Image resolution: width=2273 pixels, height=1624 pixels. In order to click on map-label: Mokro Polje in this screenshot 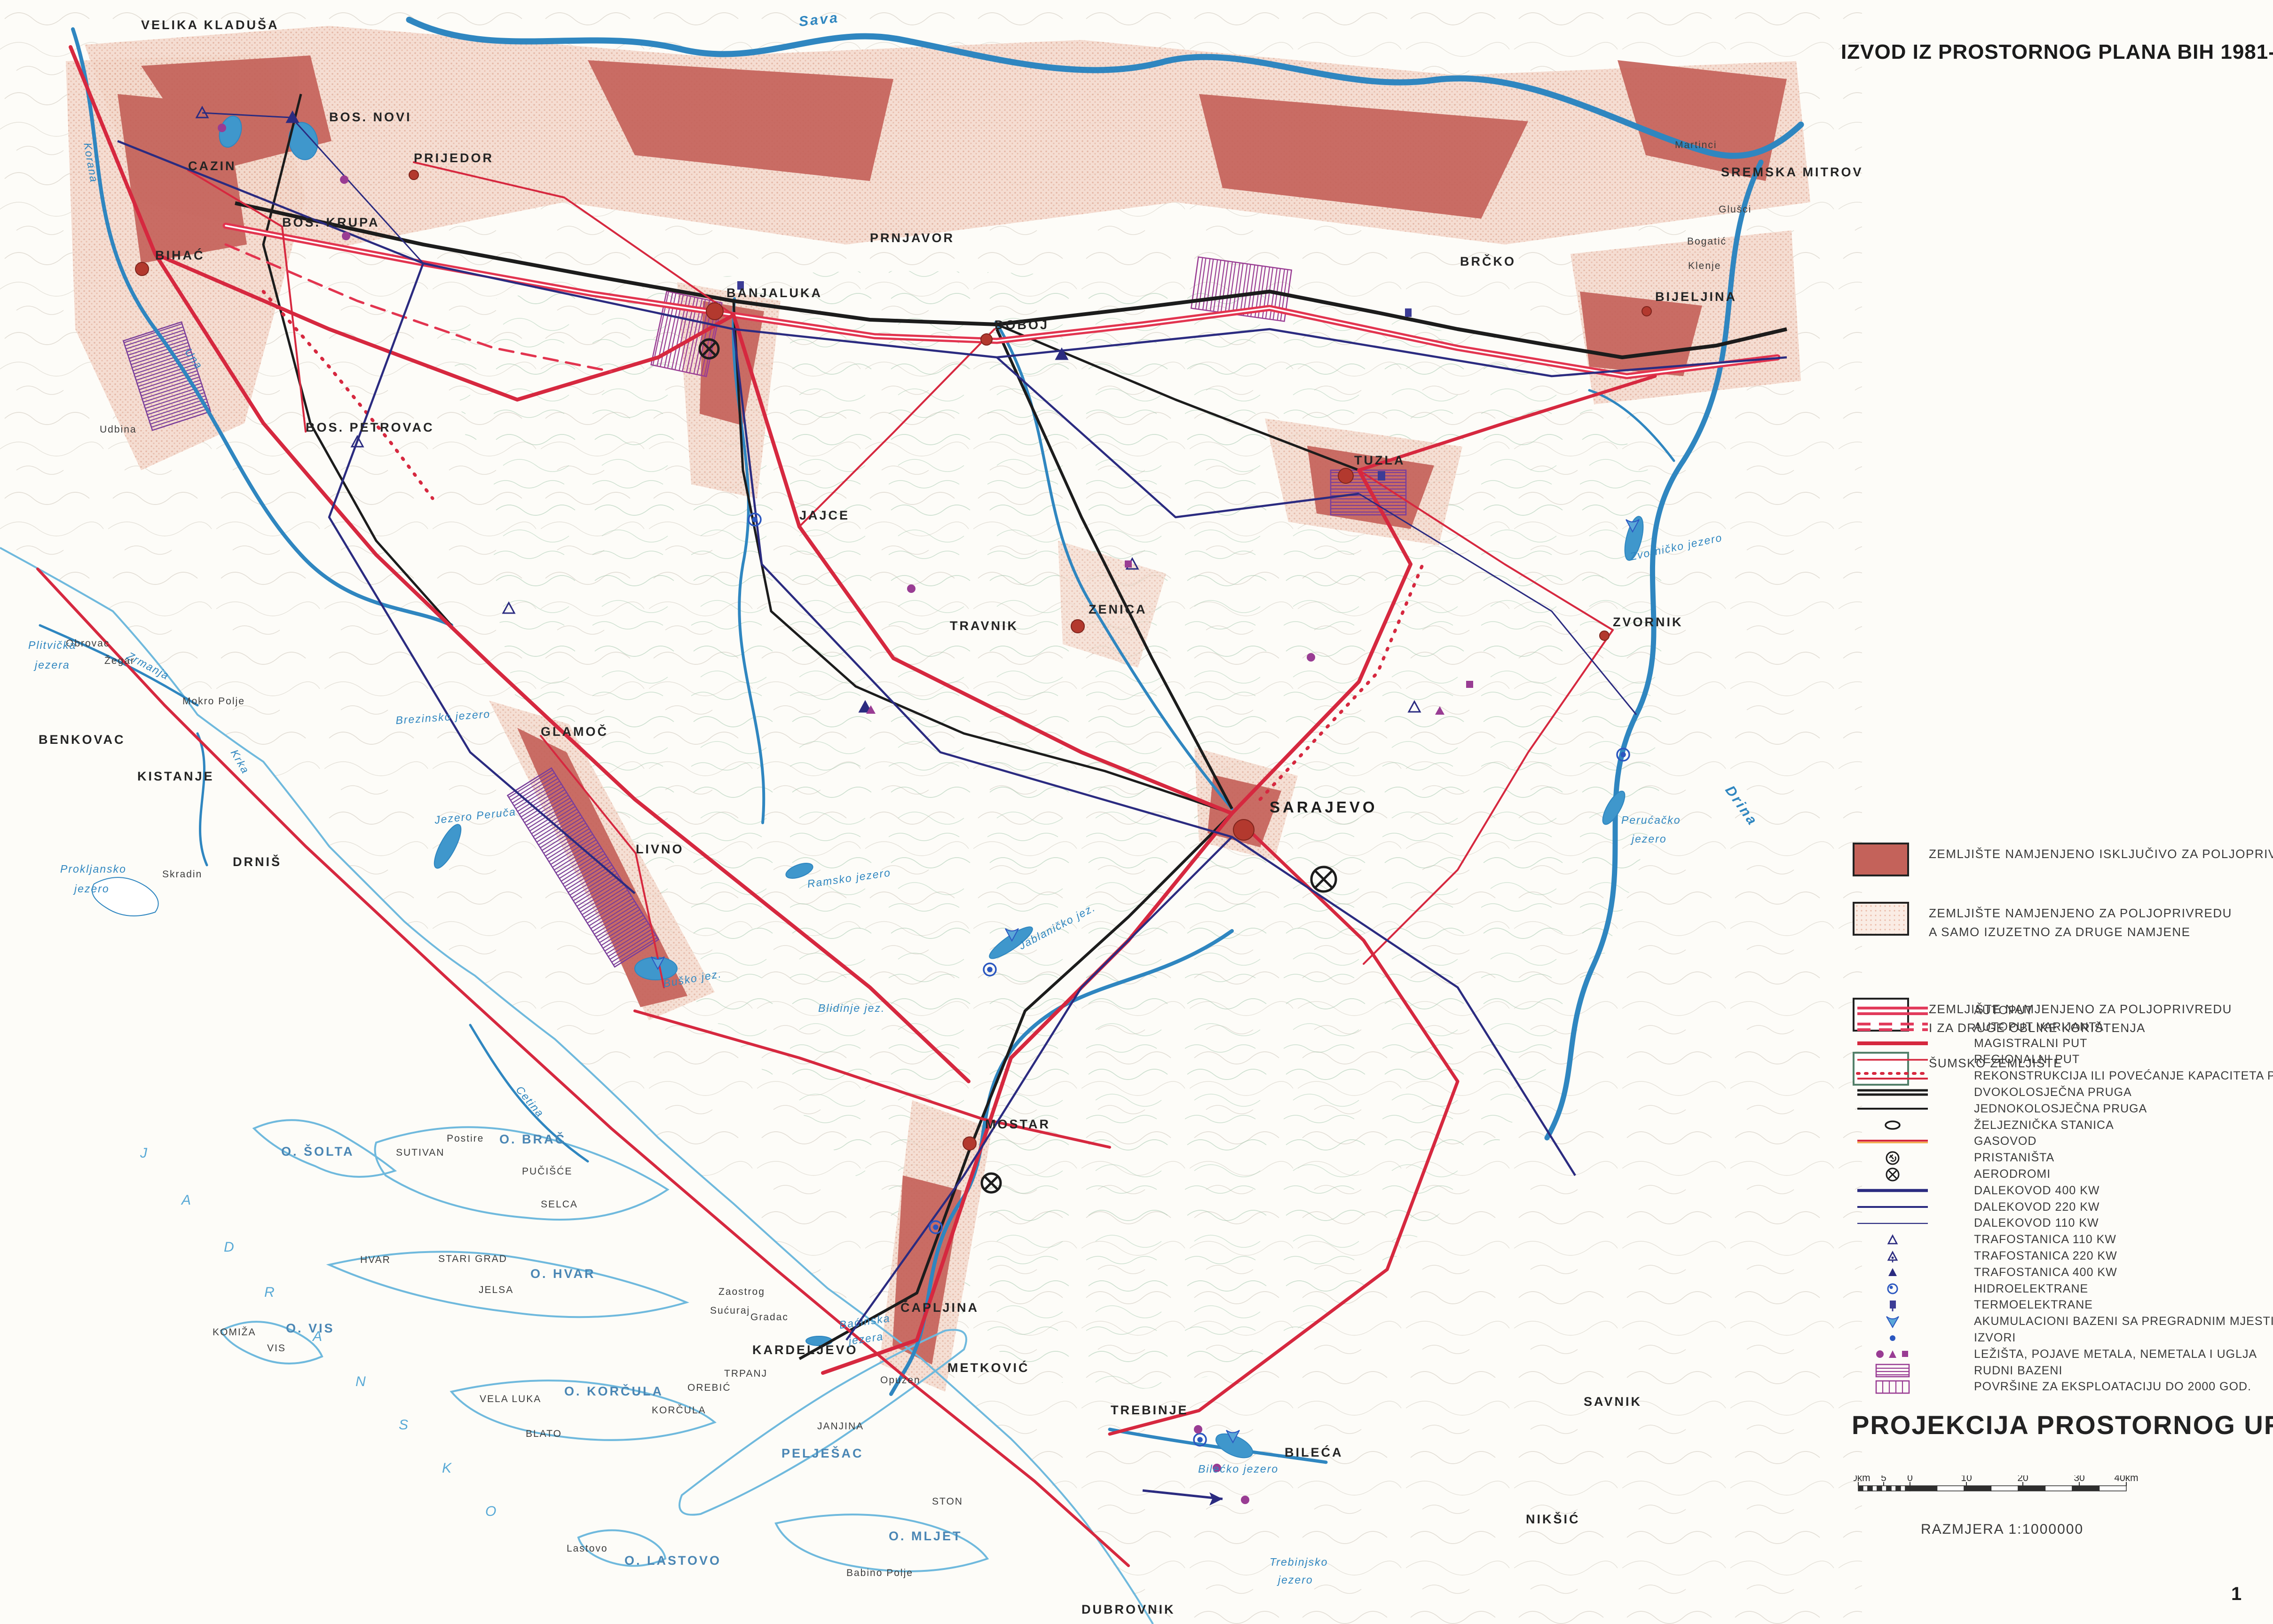, I will do `click(213, 701)`.